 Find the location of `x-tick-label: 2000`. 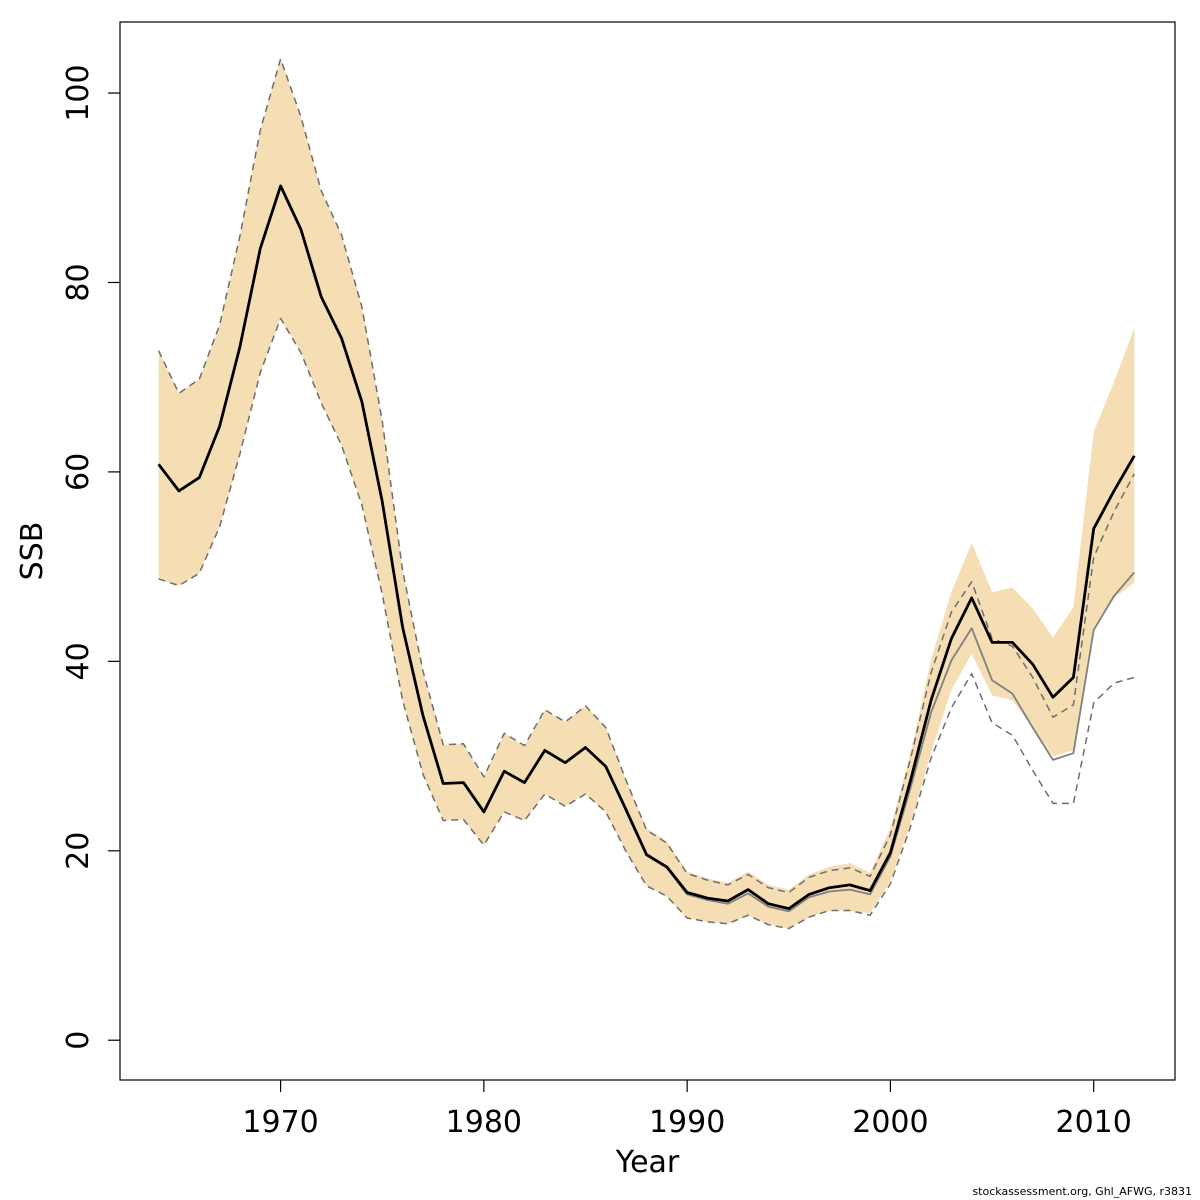

x-tick-label: 2000 is located at coordinates (890, 1122).